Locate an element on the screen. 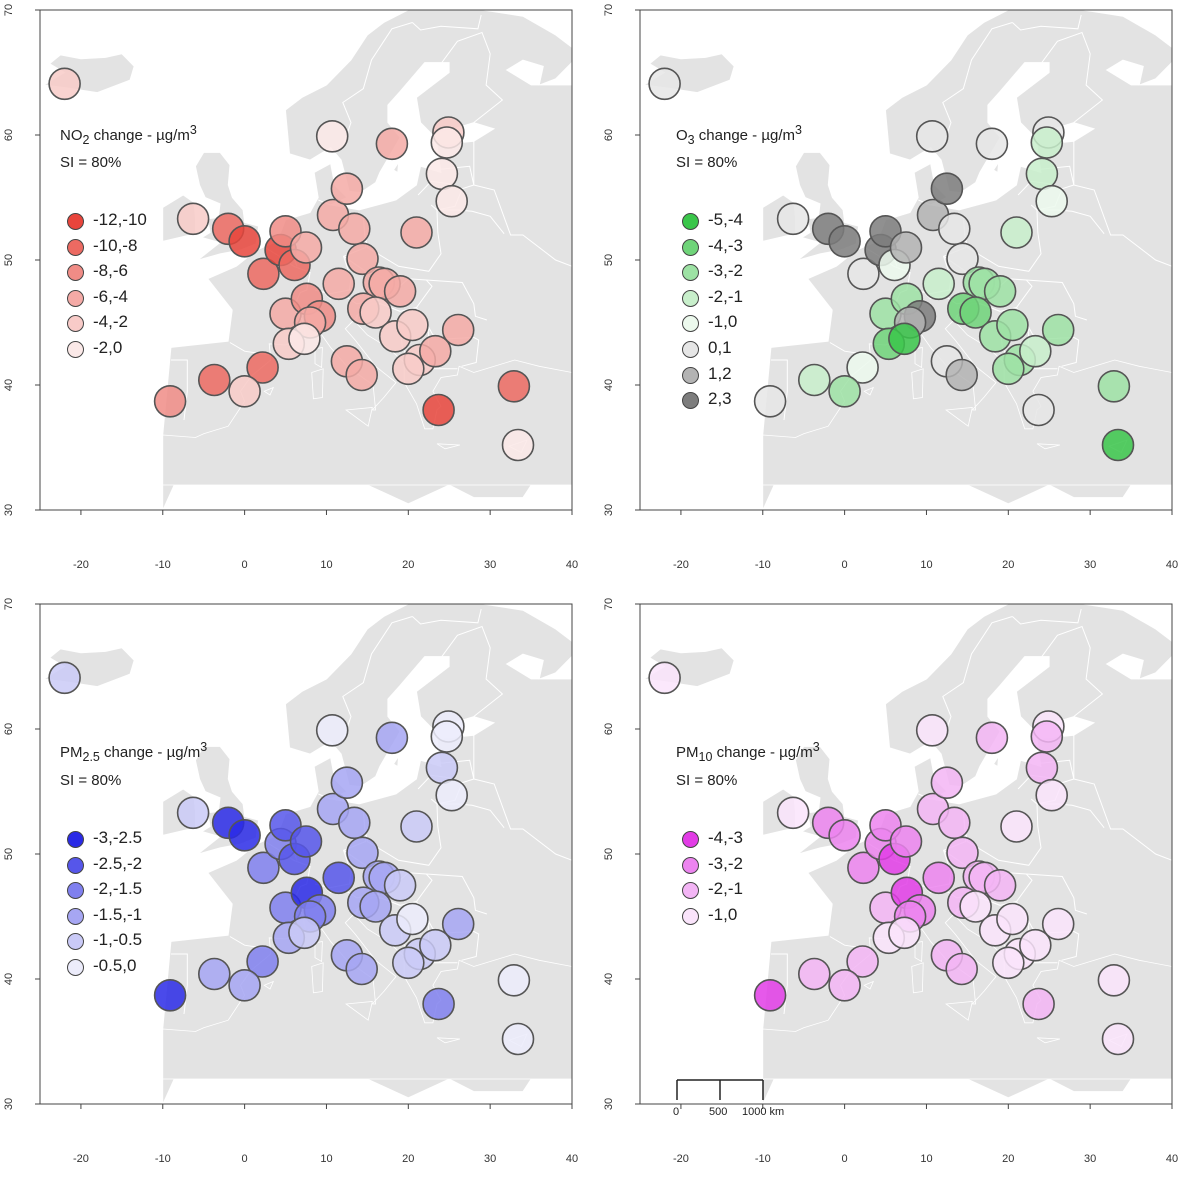 Image resolution: width=1200 pixels, height=1189 pixels. x-tick-label: 40 is located at coordinates (572, 565).